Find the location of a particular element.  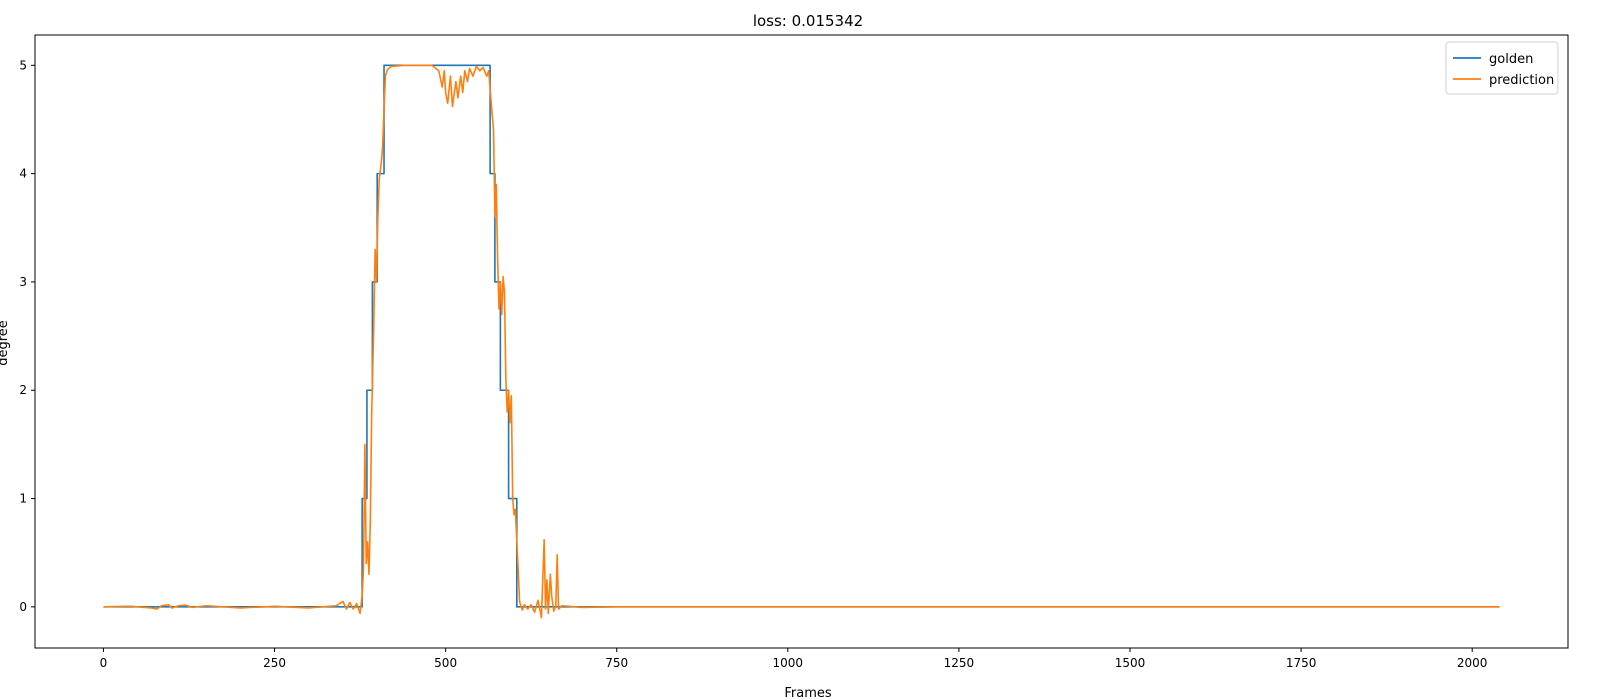

x-tick-label: 750 is located at coordinates (616, 663).